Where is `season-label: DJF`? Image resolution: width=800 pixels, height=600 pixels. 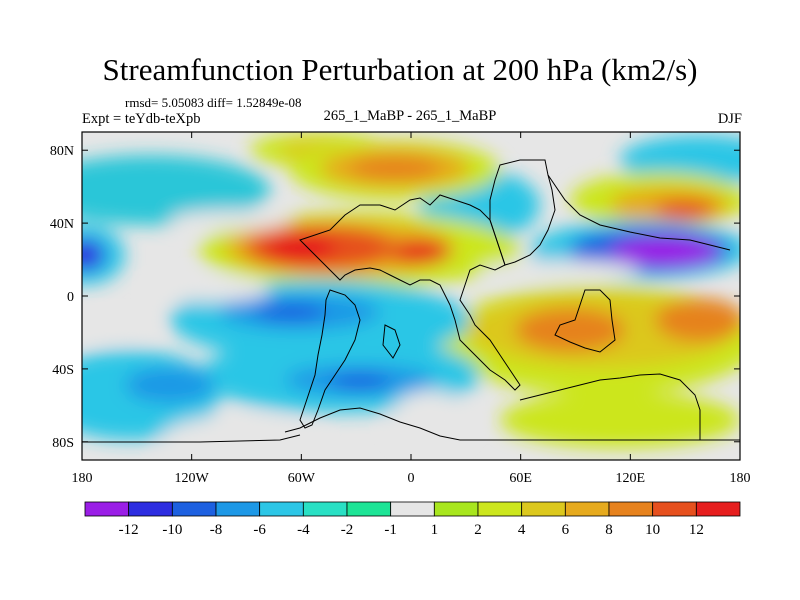
season-label: DJF is located at coordinates (729, 119).